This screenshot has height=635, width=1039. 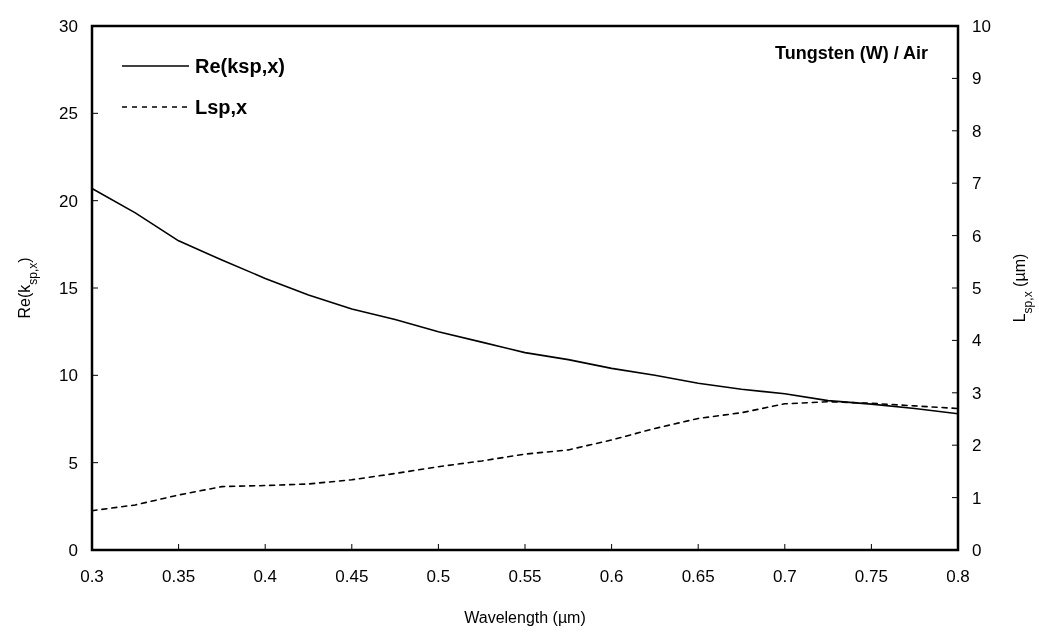 I want to click on y2-tick-label: 1, so click(x=977, y=498).